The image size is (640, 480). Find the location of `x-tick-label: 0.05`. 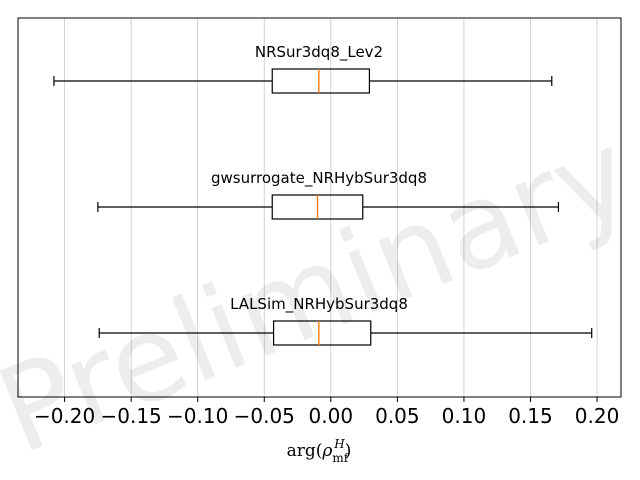

x-tick-label: 0.05 is located at coordinates (397, 416).